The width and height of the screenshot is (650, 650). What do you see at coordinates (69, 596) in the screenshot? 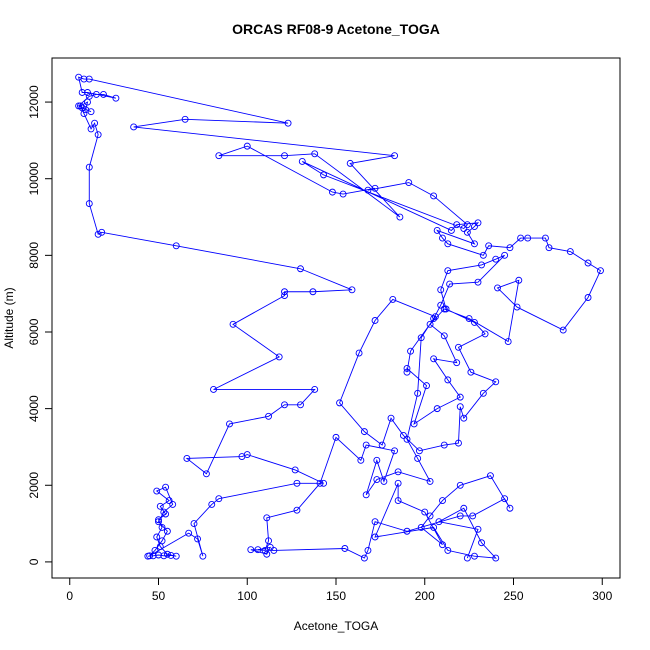
I see `x-tick-label: 0` at bounding box center [69, 596].